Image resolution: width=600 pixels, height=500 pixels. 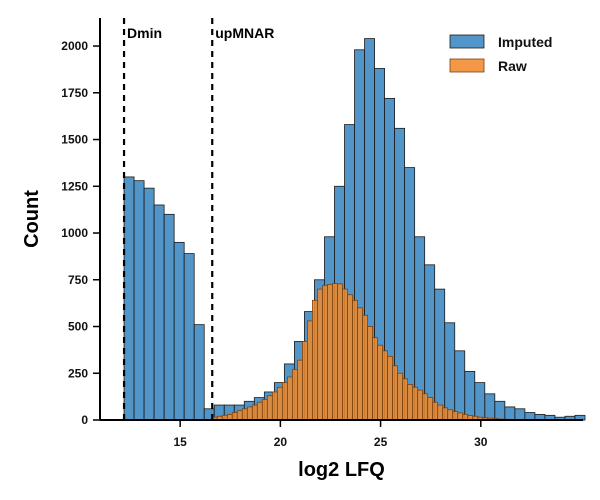 What do you see at coordinates (74, 46) in the screenshot?
I see `y-tick-label: 2000` at bounding box center [74, 46].